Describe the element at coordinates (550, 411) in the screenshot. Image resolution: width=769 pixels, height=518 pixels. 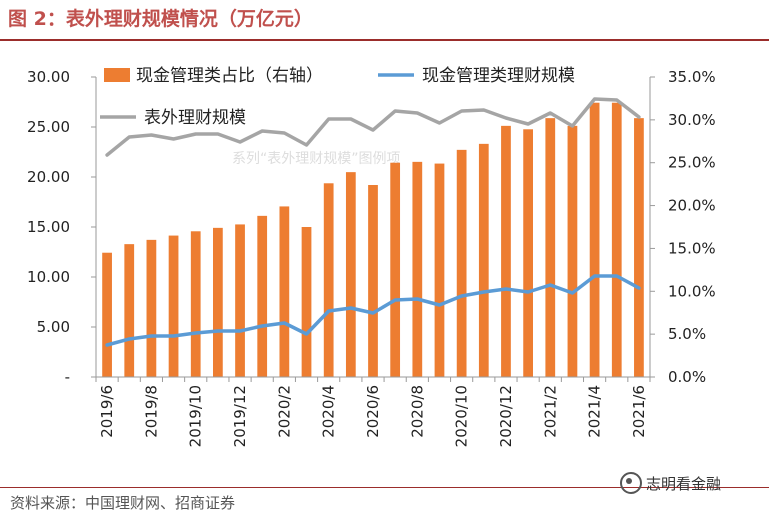
I see `x-tick-label: 2021/2` at that location.